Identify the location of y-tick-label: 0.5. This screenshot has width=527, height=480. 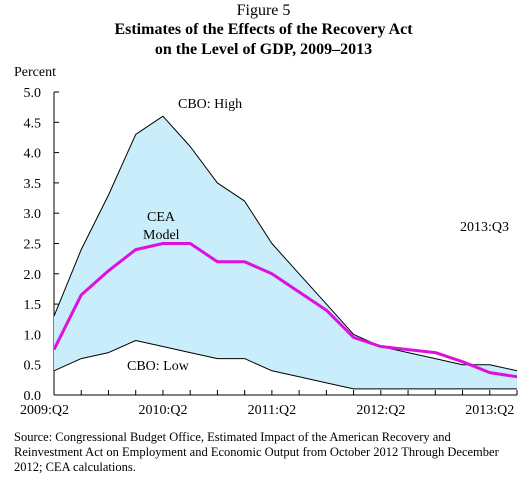
(33, 366).